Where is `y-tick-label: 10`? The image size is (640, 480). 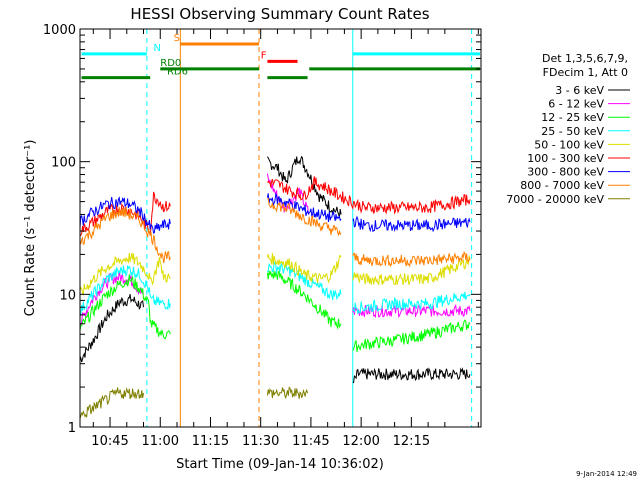
y-tick-label: 10 is located at coordinates (67, 295).